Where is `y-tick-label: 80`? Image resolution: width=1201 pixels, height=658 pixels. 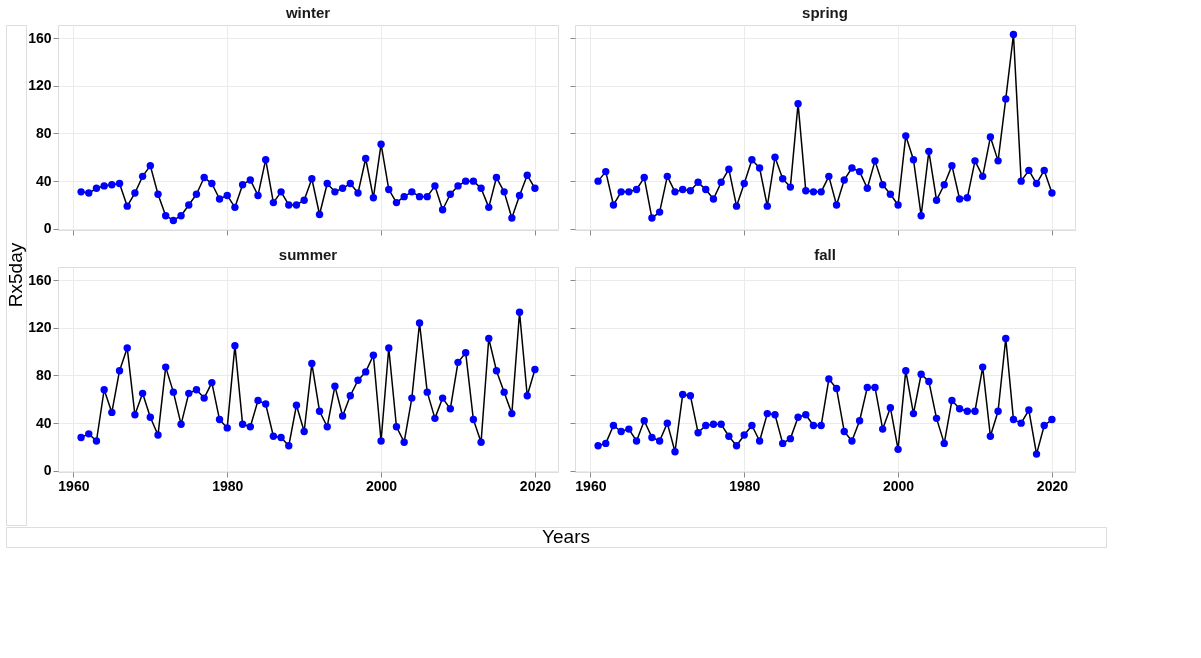
y-tick-label: 80 is located at coordinates (43, 132).